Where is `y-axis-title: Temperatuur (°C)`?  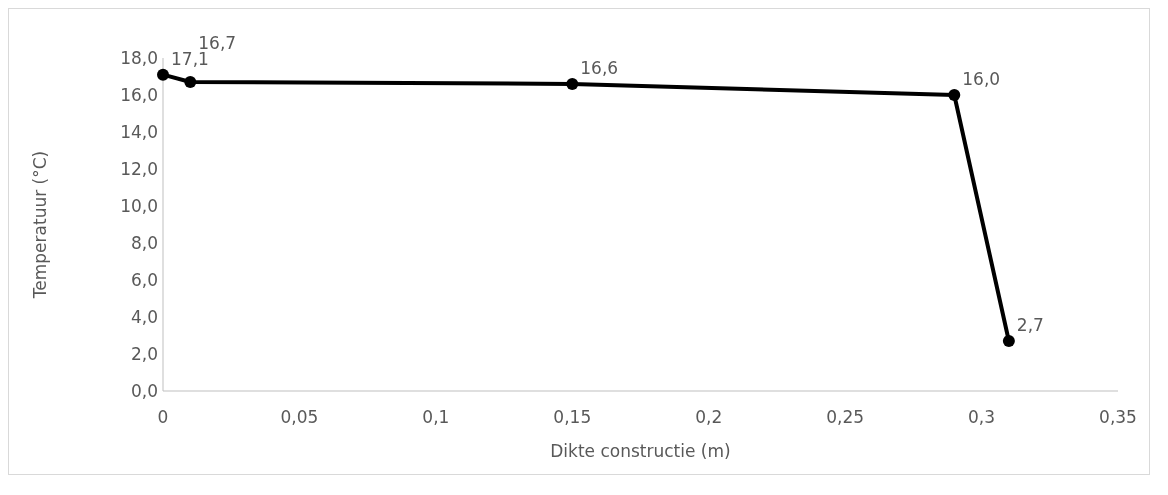
y-axis-title: Temperatuur (°C) is located at coordinates (40, 225).